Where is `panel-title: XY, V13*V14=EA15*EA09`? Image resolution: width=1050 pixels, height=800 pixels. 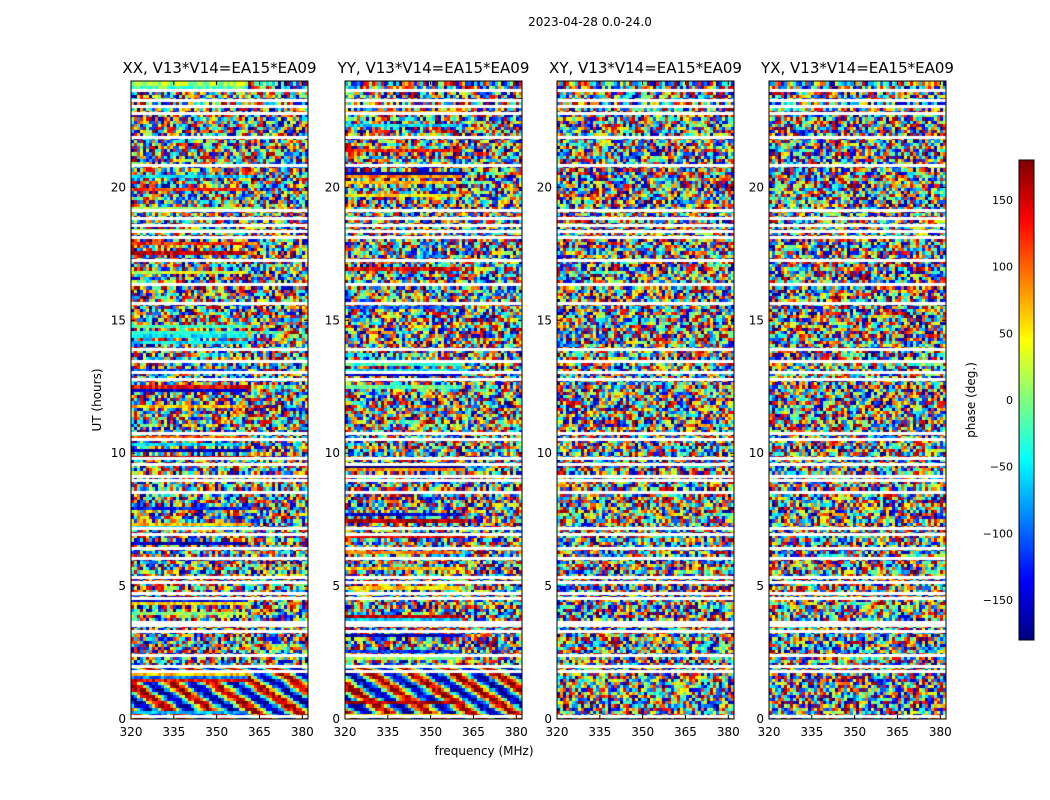 panel-title: XY, V13*V14=EA15*EA09 is located at coordinates (645, 68).